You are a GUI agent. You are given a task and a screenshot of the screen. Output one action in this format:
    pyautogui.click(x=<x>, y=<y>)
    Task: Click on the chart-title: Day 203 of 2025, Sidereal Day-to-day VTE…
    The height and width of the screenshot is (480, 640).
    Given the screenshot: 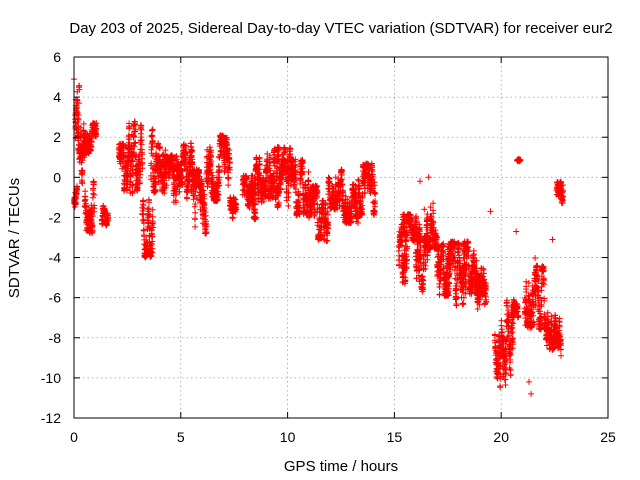 What is the action you would take?
    pyautogui.click(x=340, y=28)
    